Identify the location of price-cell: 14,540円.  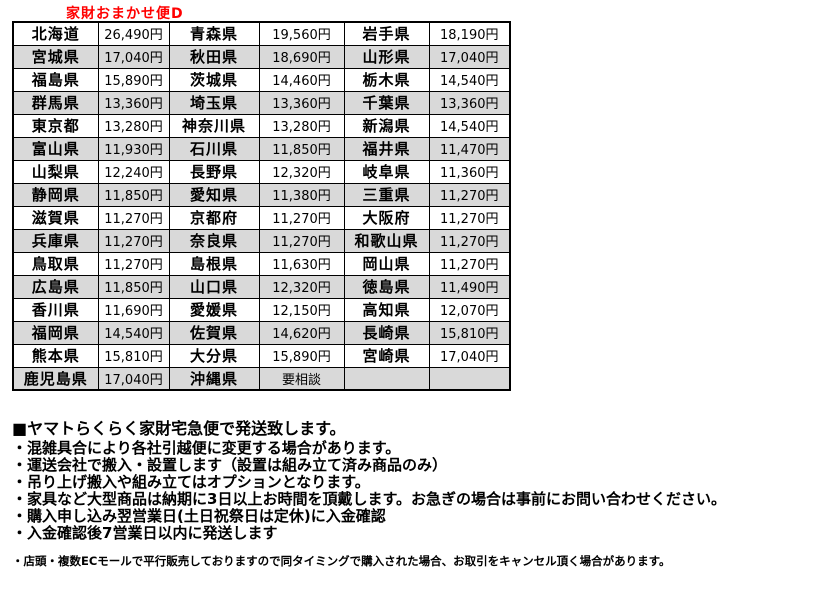
(133, 332).